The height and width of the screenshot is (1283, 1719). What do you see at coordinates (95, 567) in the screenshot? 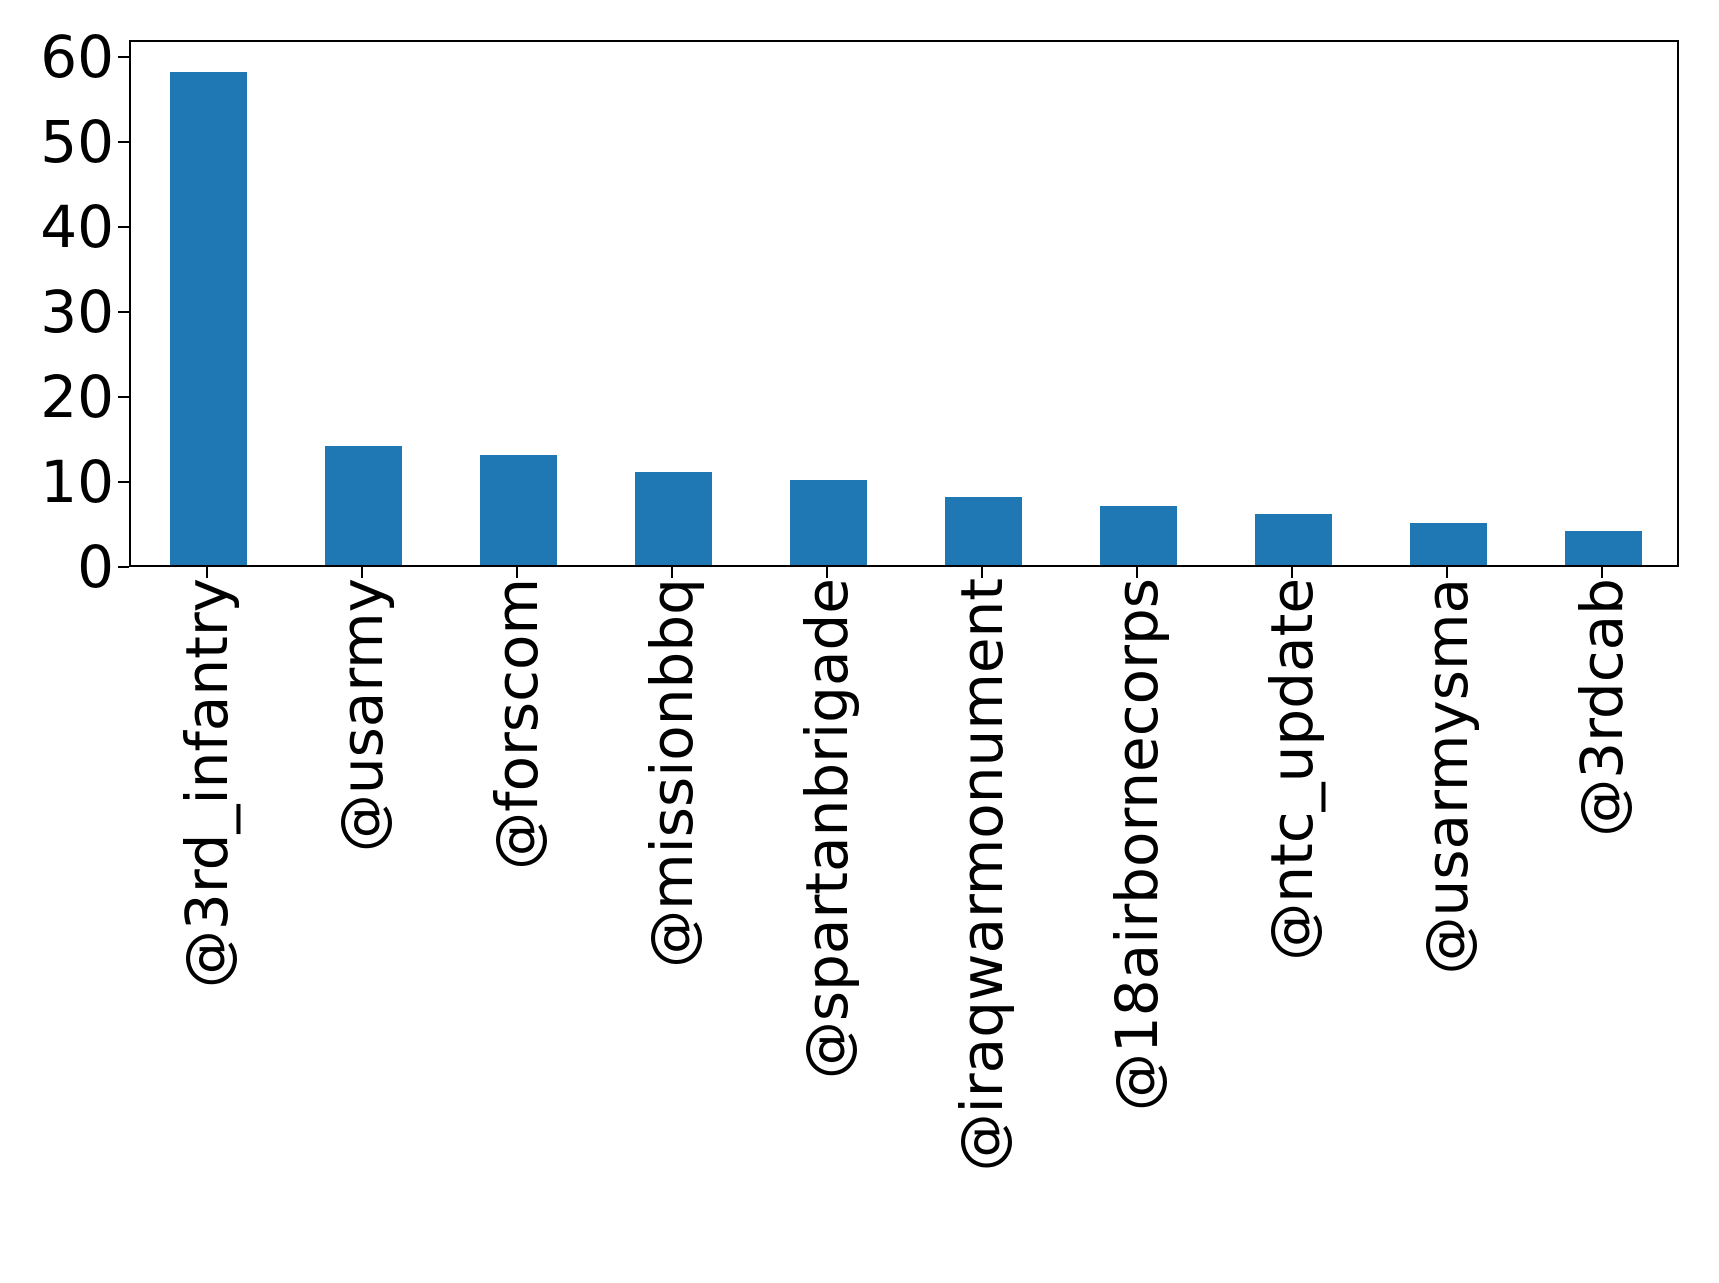
I see `y-tick-label: 0` at bounding box center [95, 567].